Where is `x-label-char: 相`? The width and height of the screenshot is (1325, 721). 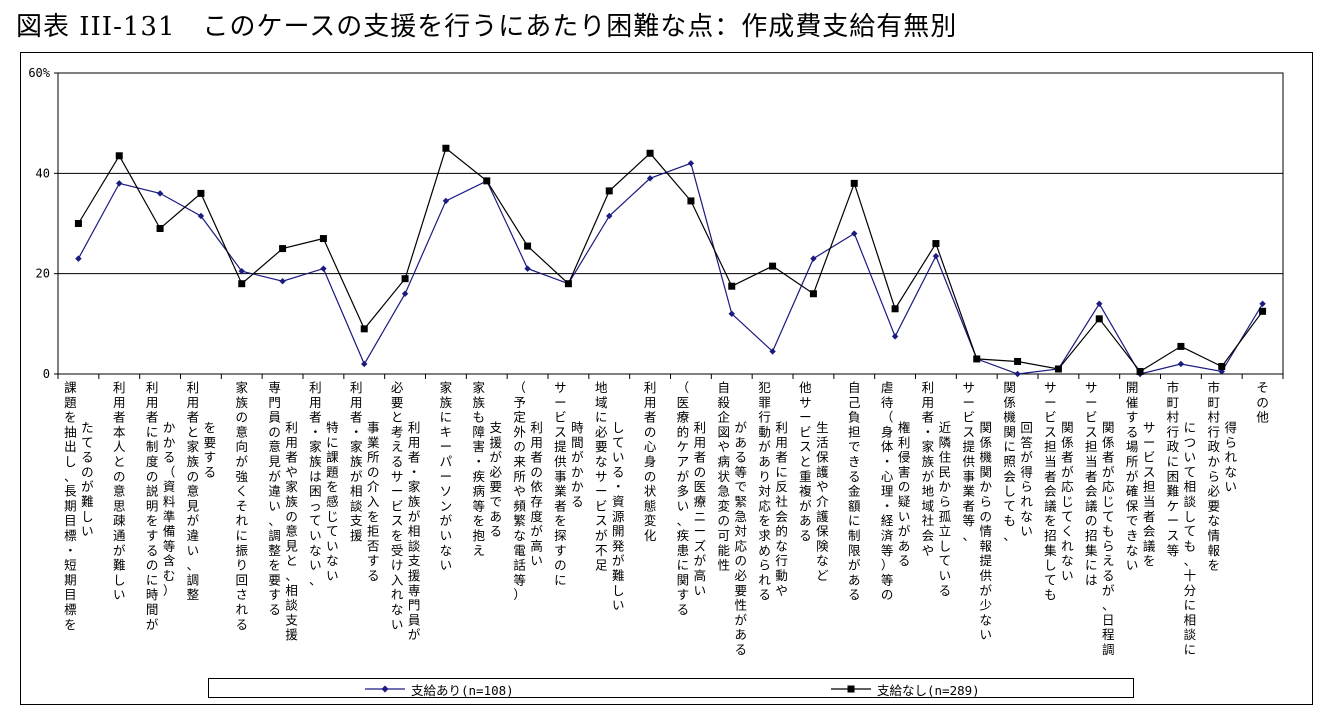 x-label-char: 相 is located at coordinates (414, 531).